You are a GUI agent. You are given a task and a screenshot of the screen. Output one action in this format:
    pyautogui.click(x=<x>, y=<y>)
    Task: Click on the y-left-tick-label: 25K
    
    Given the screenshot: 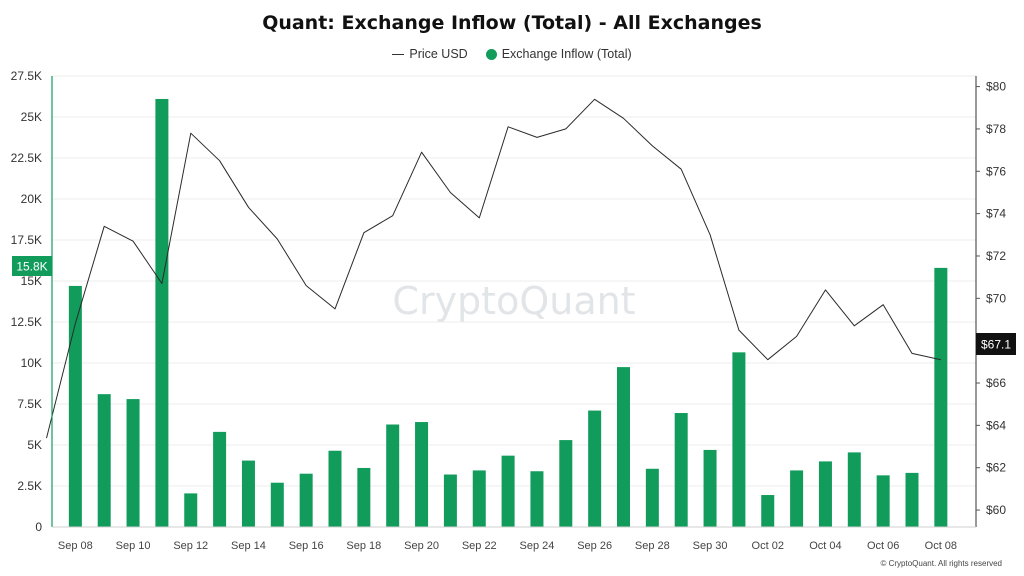 What is the action you would take?
    pyautogui.click(x=31, y=117)
    